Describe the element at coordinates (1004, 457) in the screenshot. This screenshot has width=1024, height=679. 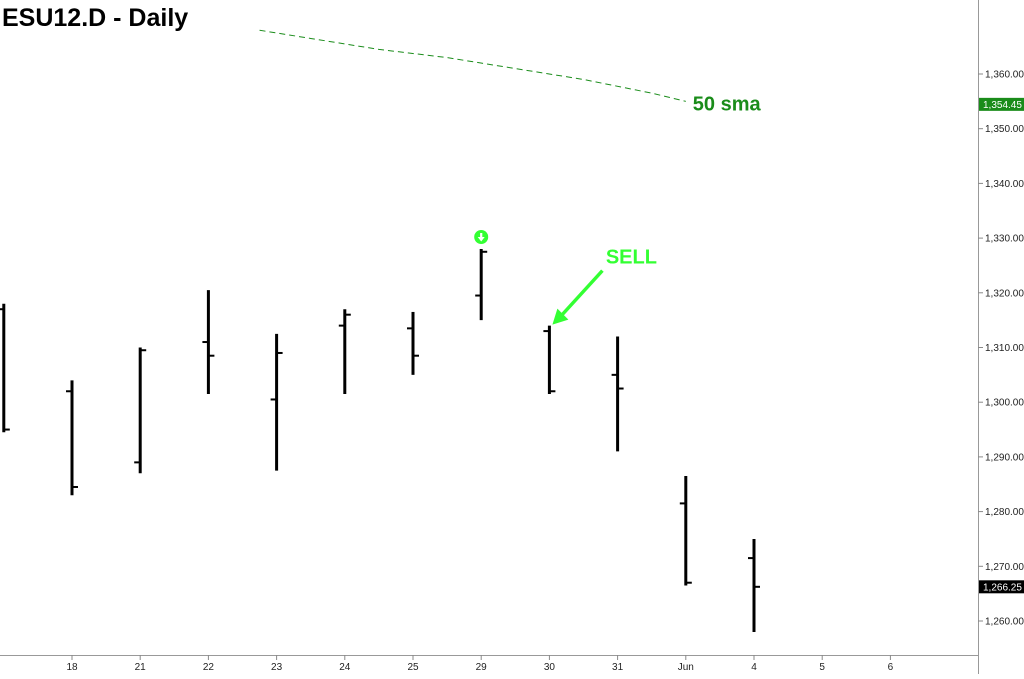
I see `y-tick-label: 1,290.00` at that location.